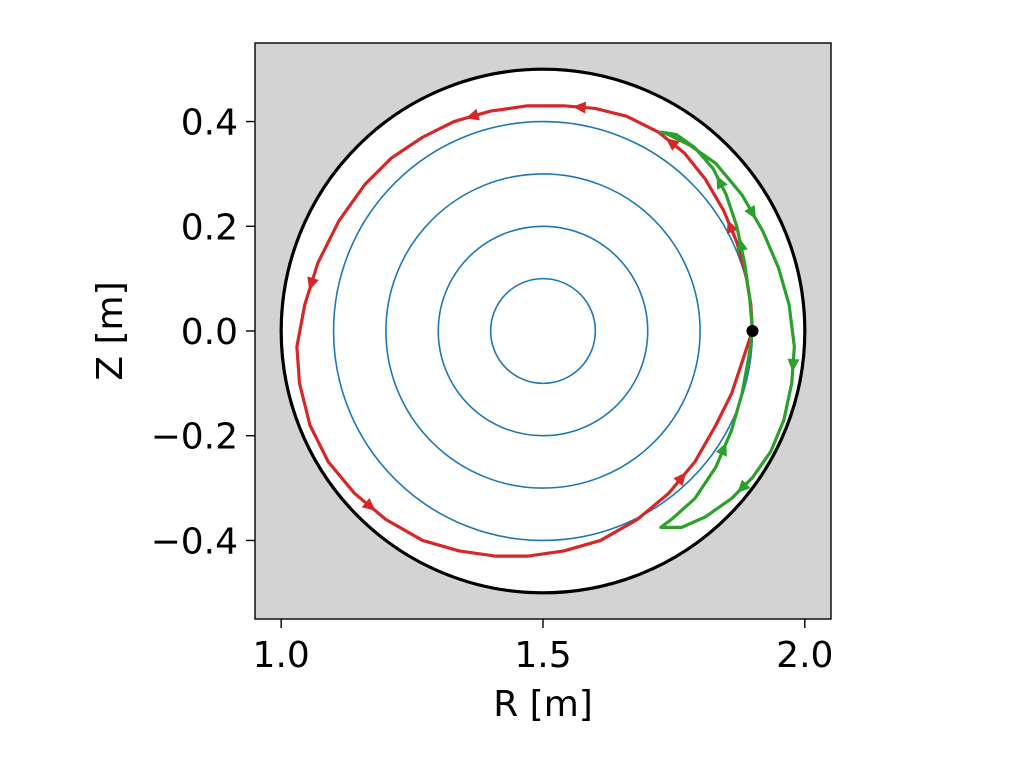 The image size is (1024, 768). Describe the element at coordinates (543, 704) in the screenshot. I see `x-axis-label: R [m]` at that location.